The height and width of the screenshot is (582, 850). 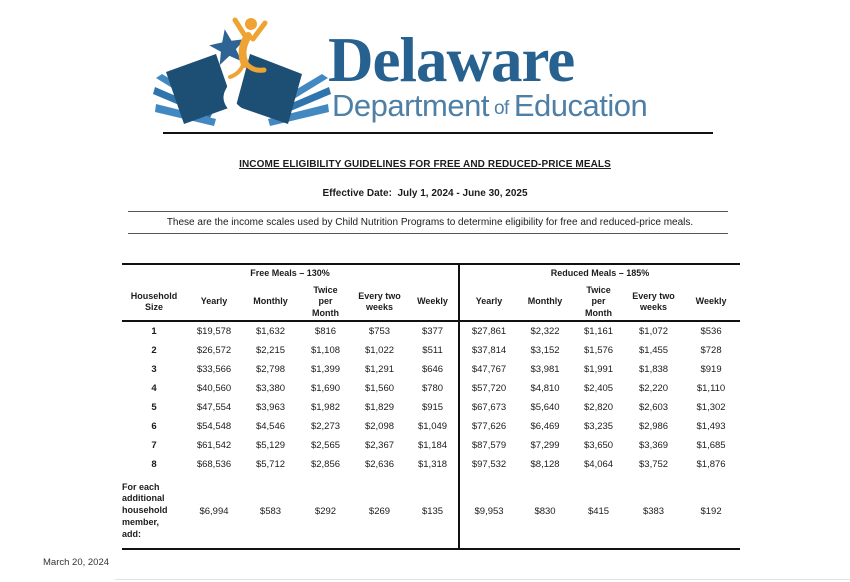 I want to click on divider-line-bottom, so click(x=428, y=233).